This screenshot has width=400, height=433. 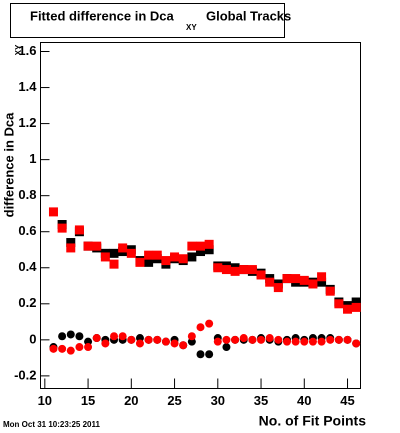 I want to click on y-tick-label: 0.4, so click(x=27, y=266).